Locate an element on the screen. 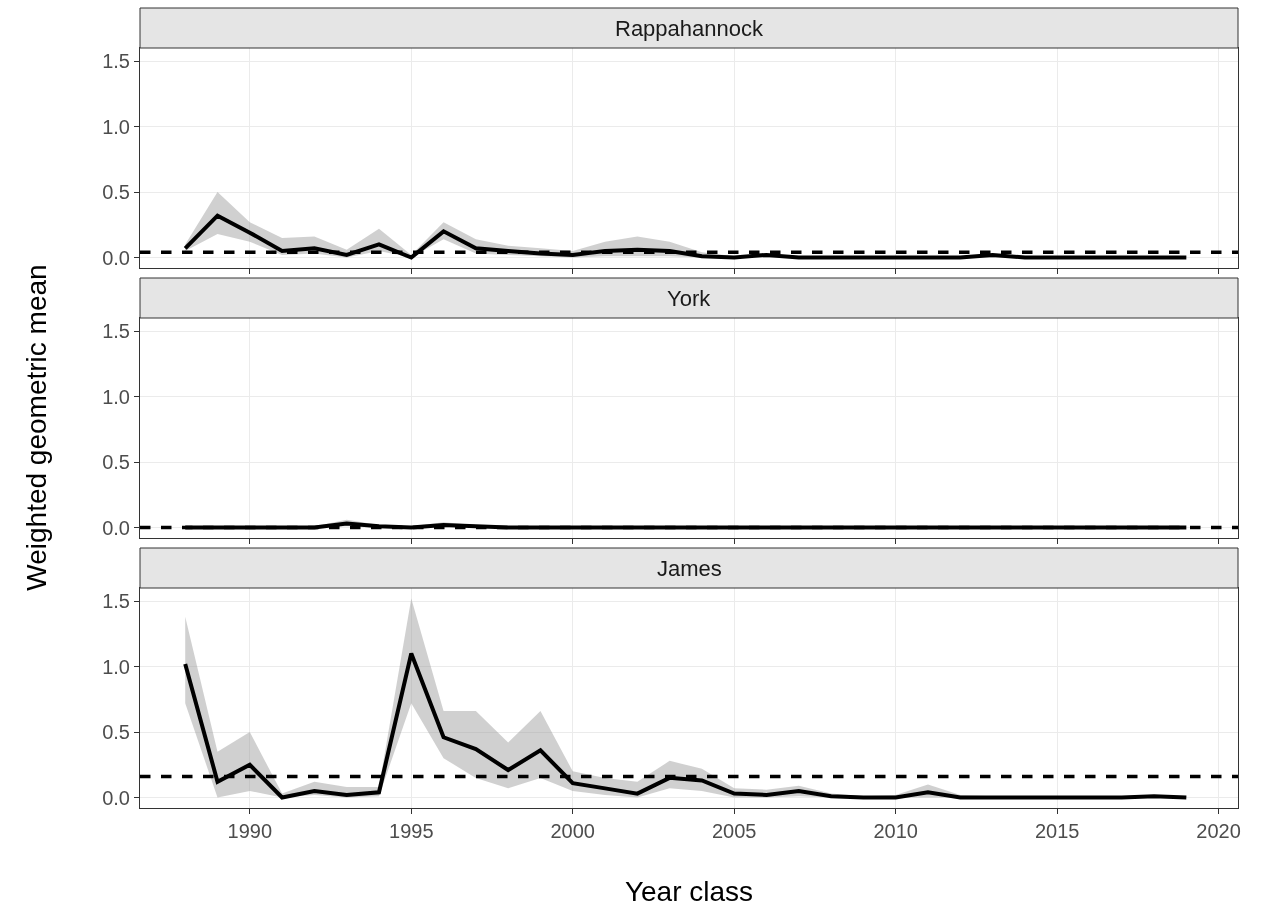 The height and width of the screenshot is (918, 1263). chart-title: Rappahannock is located at coordinates (690, 28).